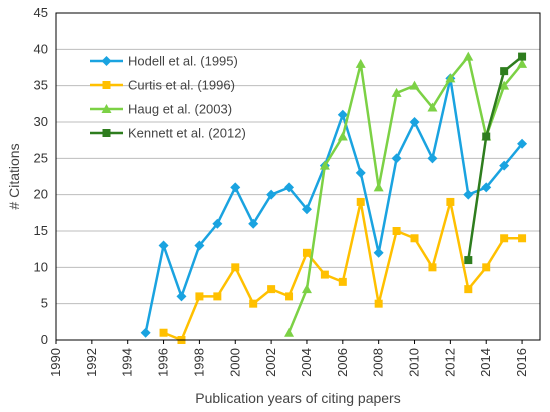  Describe the element at coordinates (183, 61) in the screenshot. I see `legend-label: Hodell et al. (1995)` at that location.